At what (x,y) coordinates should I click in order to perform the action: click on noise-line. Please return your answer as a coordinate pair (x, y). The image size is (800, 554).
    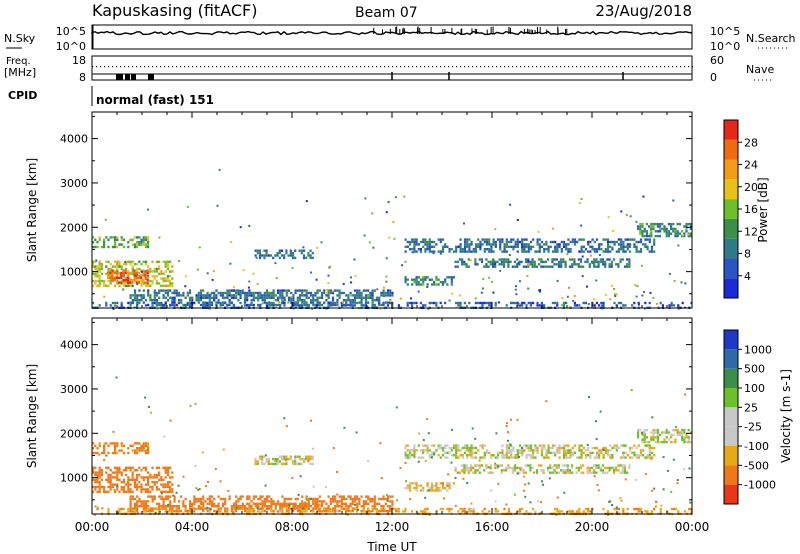
    Looking at the image, I should click on (392, 33).